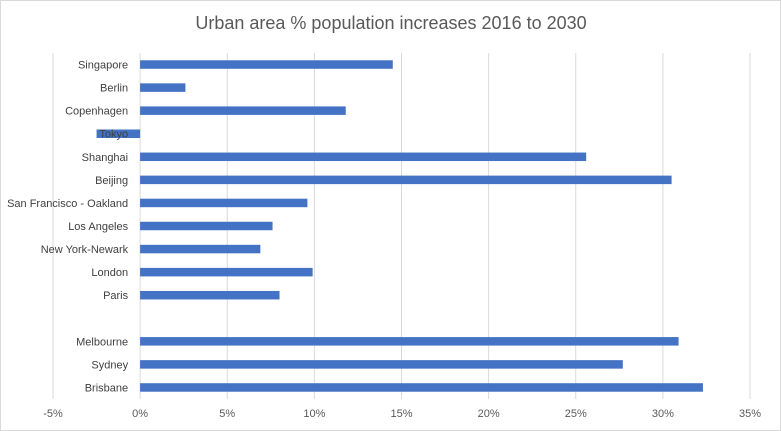  What do you see at coordinates (750, 414) in the screenshot?
I see `x-tick-label: 35%` at bounding box center [750, 414].